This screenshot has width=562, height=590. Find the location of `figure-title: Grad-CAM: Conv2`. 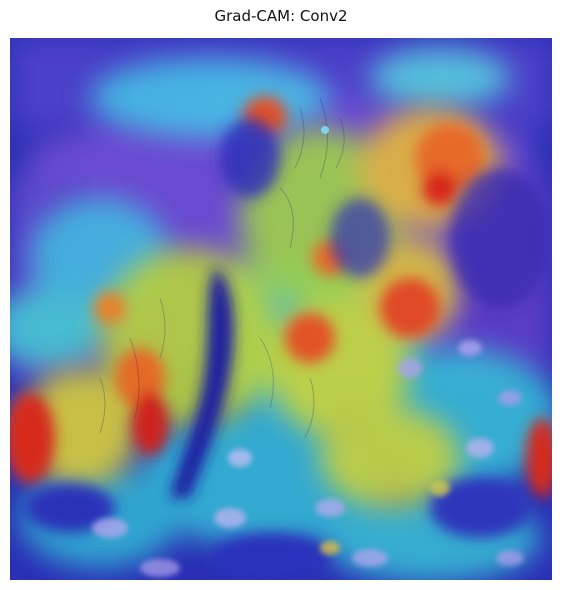

figure-title: Grad-CAM: Conv2 is located at coordinates (281, 16).